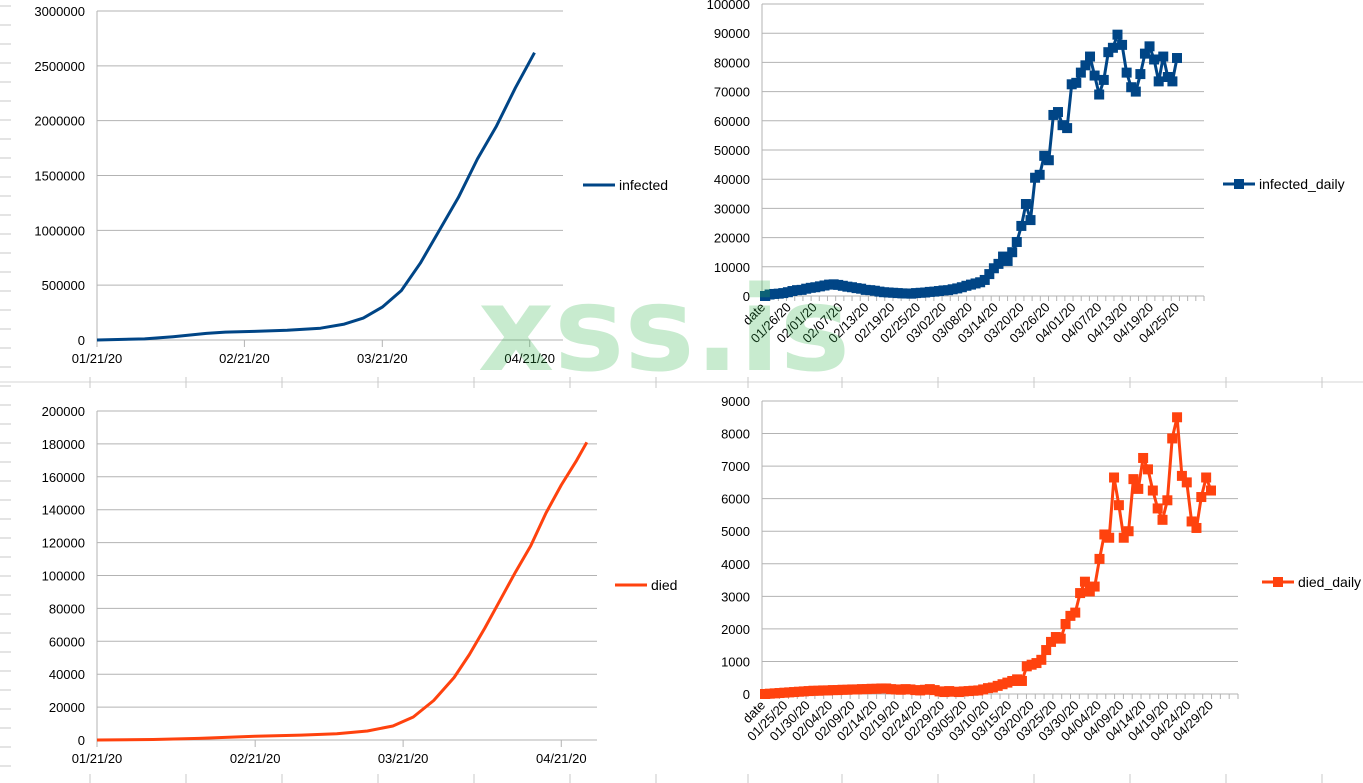 The image size is (1363, 783). What do you see at coordinates (59, 11) in the screenshot?
I see `y-tick-label: 3000000` at bounding box center [59, 11].